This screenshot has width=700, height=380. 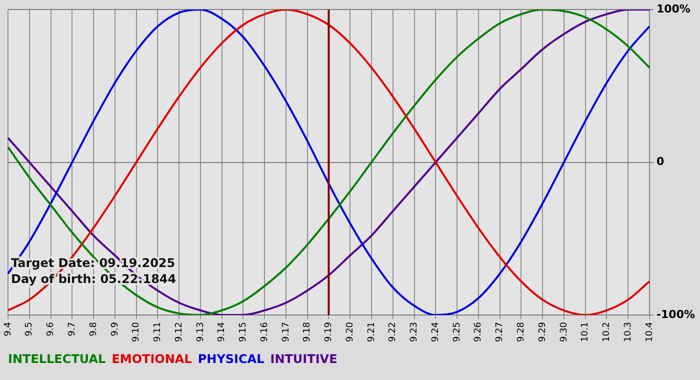 I want to click on x-tick-label: 9.16, so click(x=265, y=332).